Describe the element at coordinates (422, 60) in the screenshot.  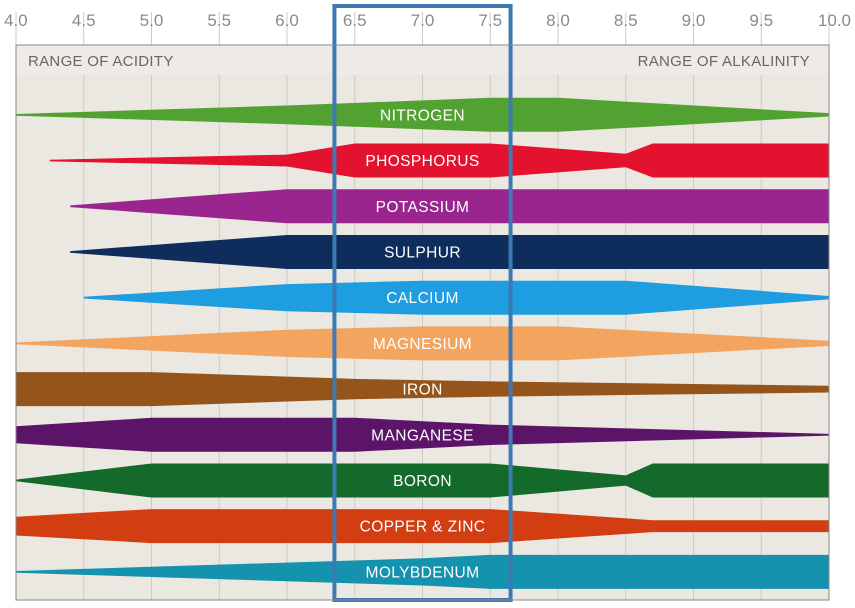
I see `header-band` at that location.